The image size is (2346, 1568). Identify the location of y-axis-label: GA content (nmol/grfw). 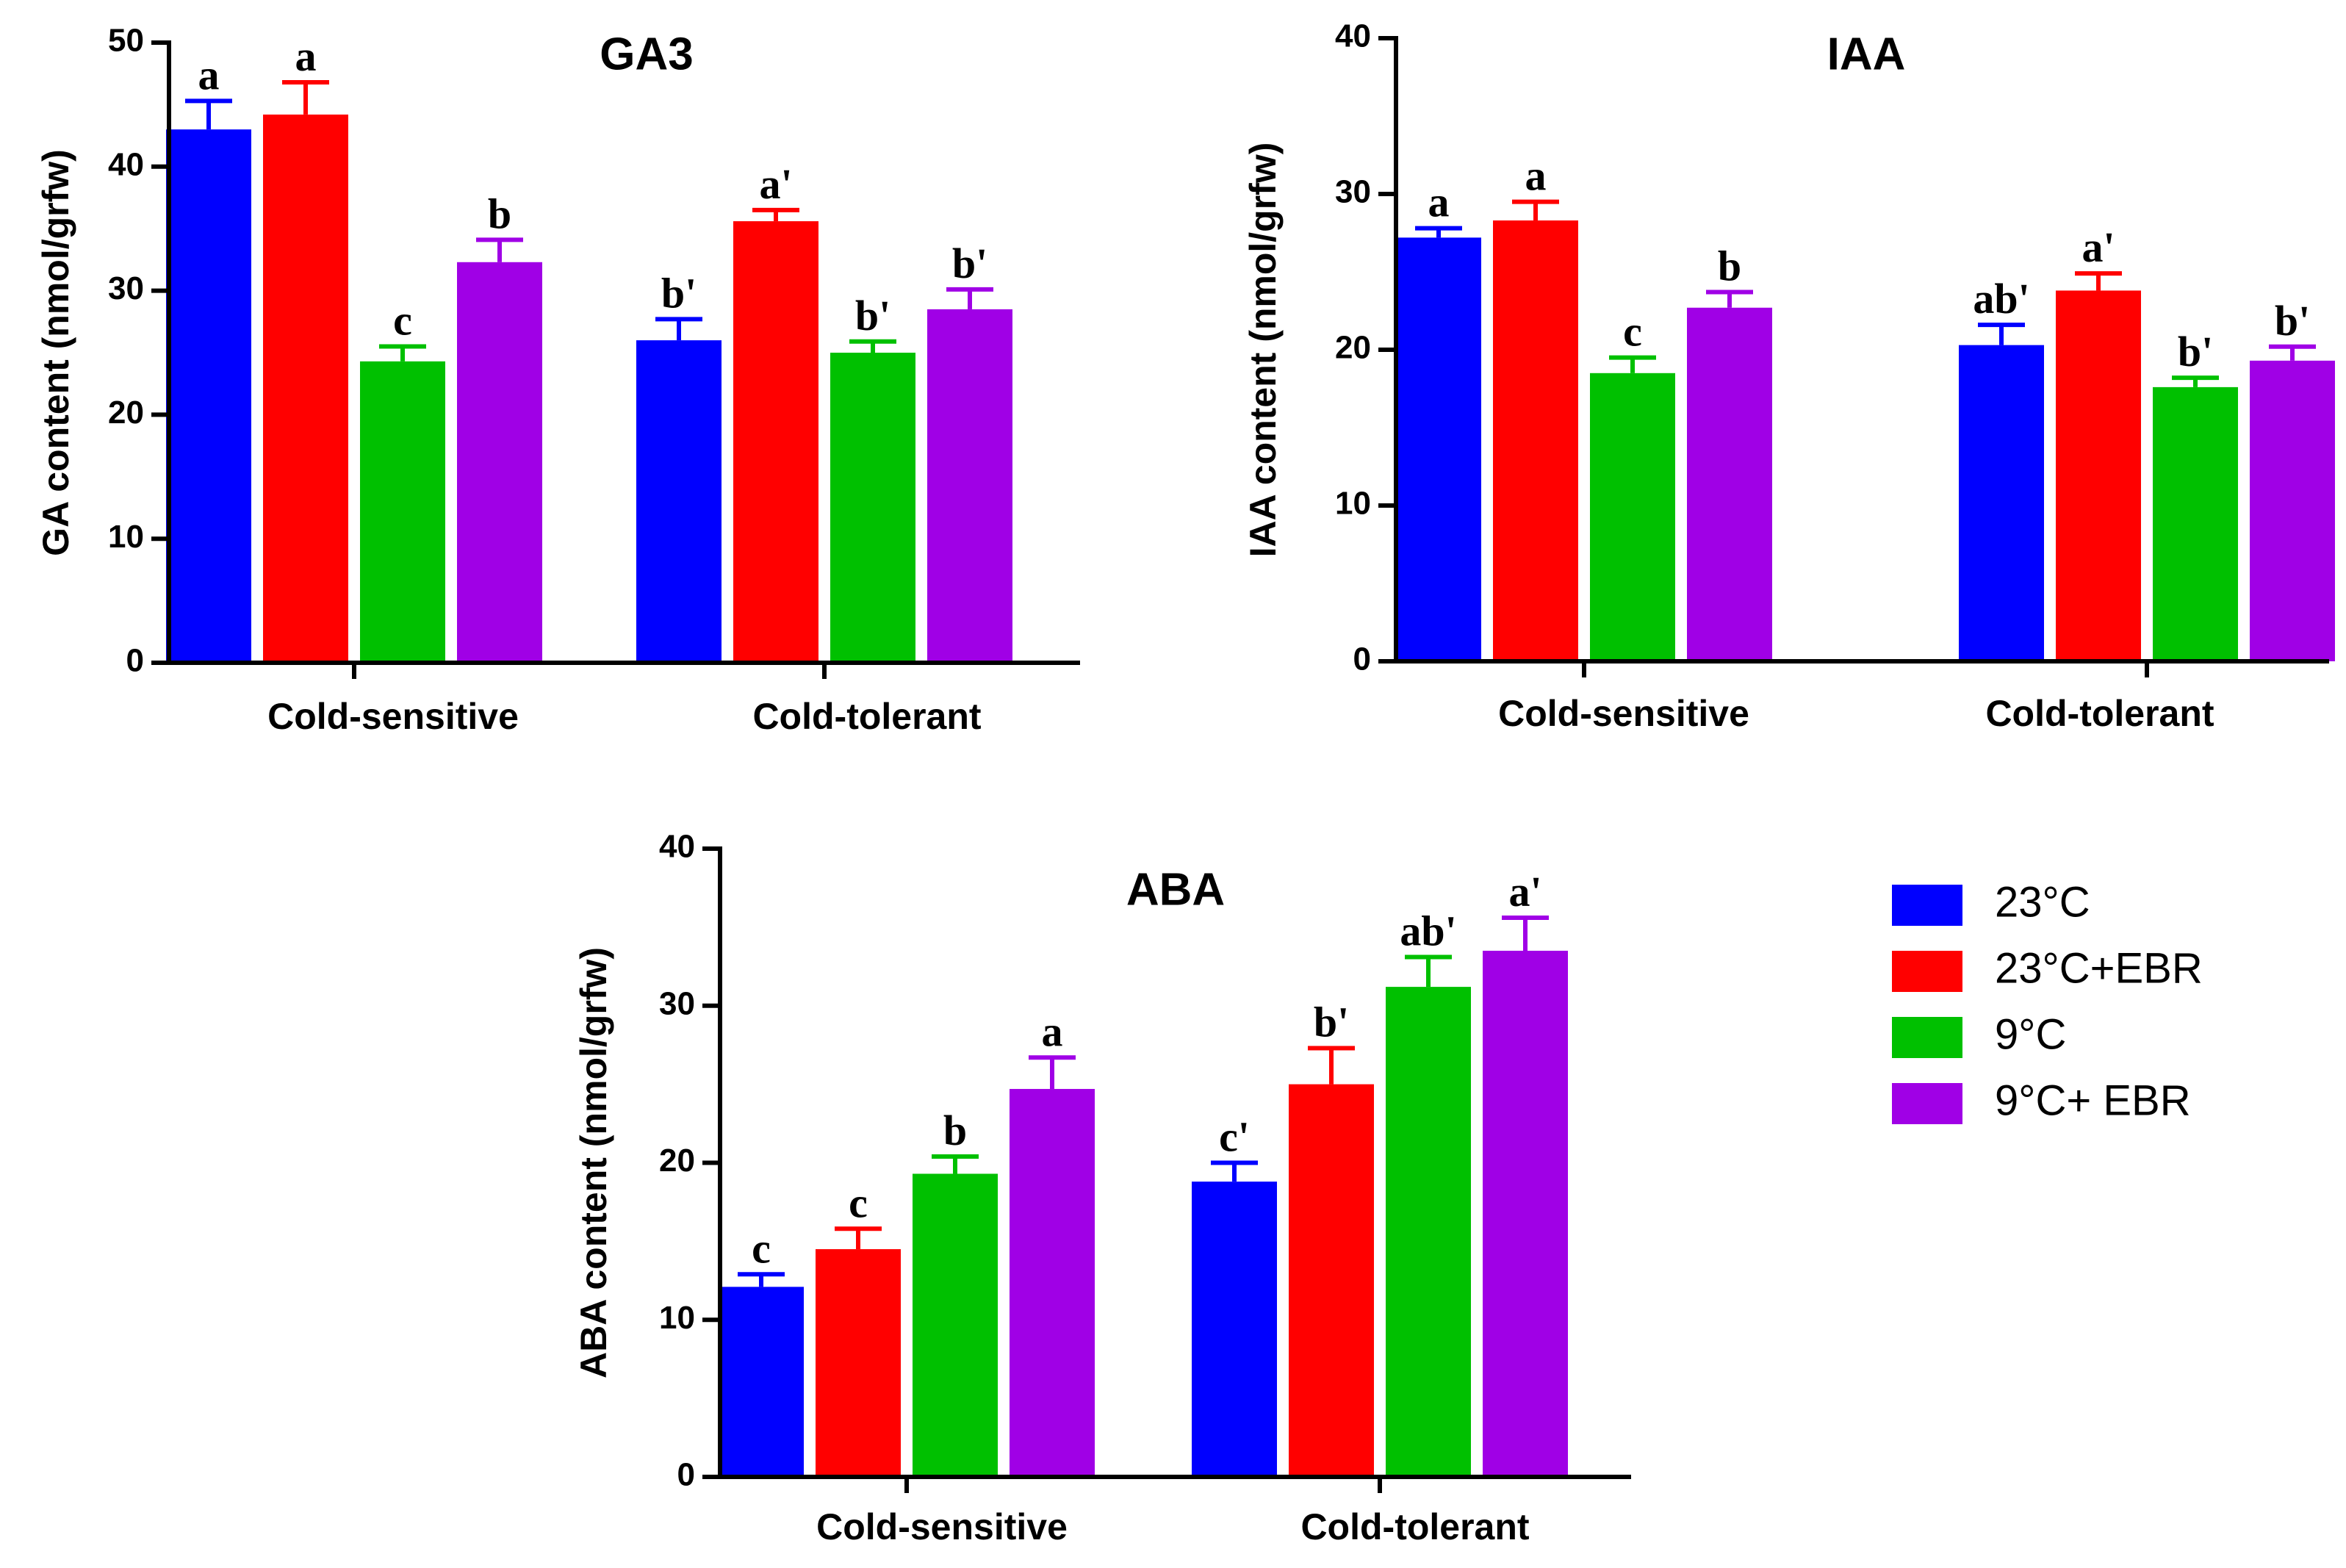
(56, 353).